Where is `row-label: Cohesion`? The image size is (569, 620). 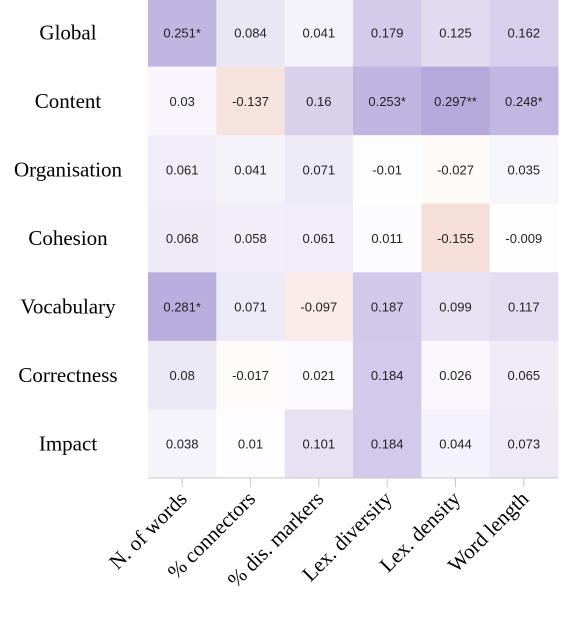 row-label: Cohesion is located at coordinates (68, 238).